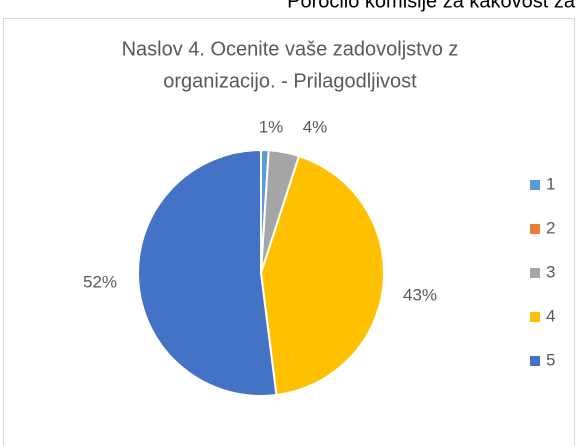 The image size is (581, 446). Describe the element at coordinates (315, 126) in the screenshot. I see `data-label: 4%` at that location.